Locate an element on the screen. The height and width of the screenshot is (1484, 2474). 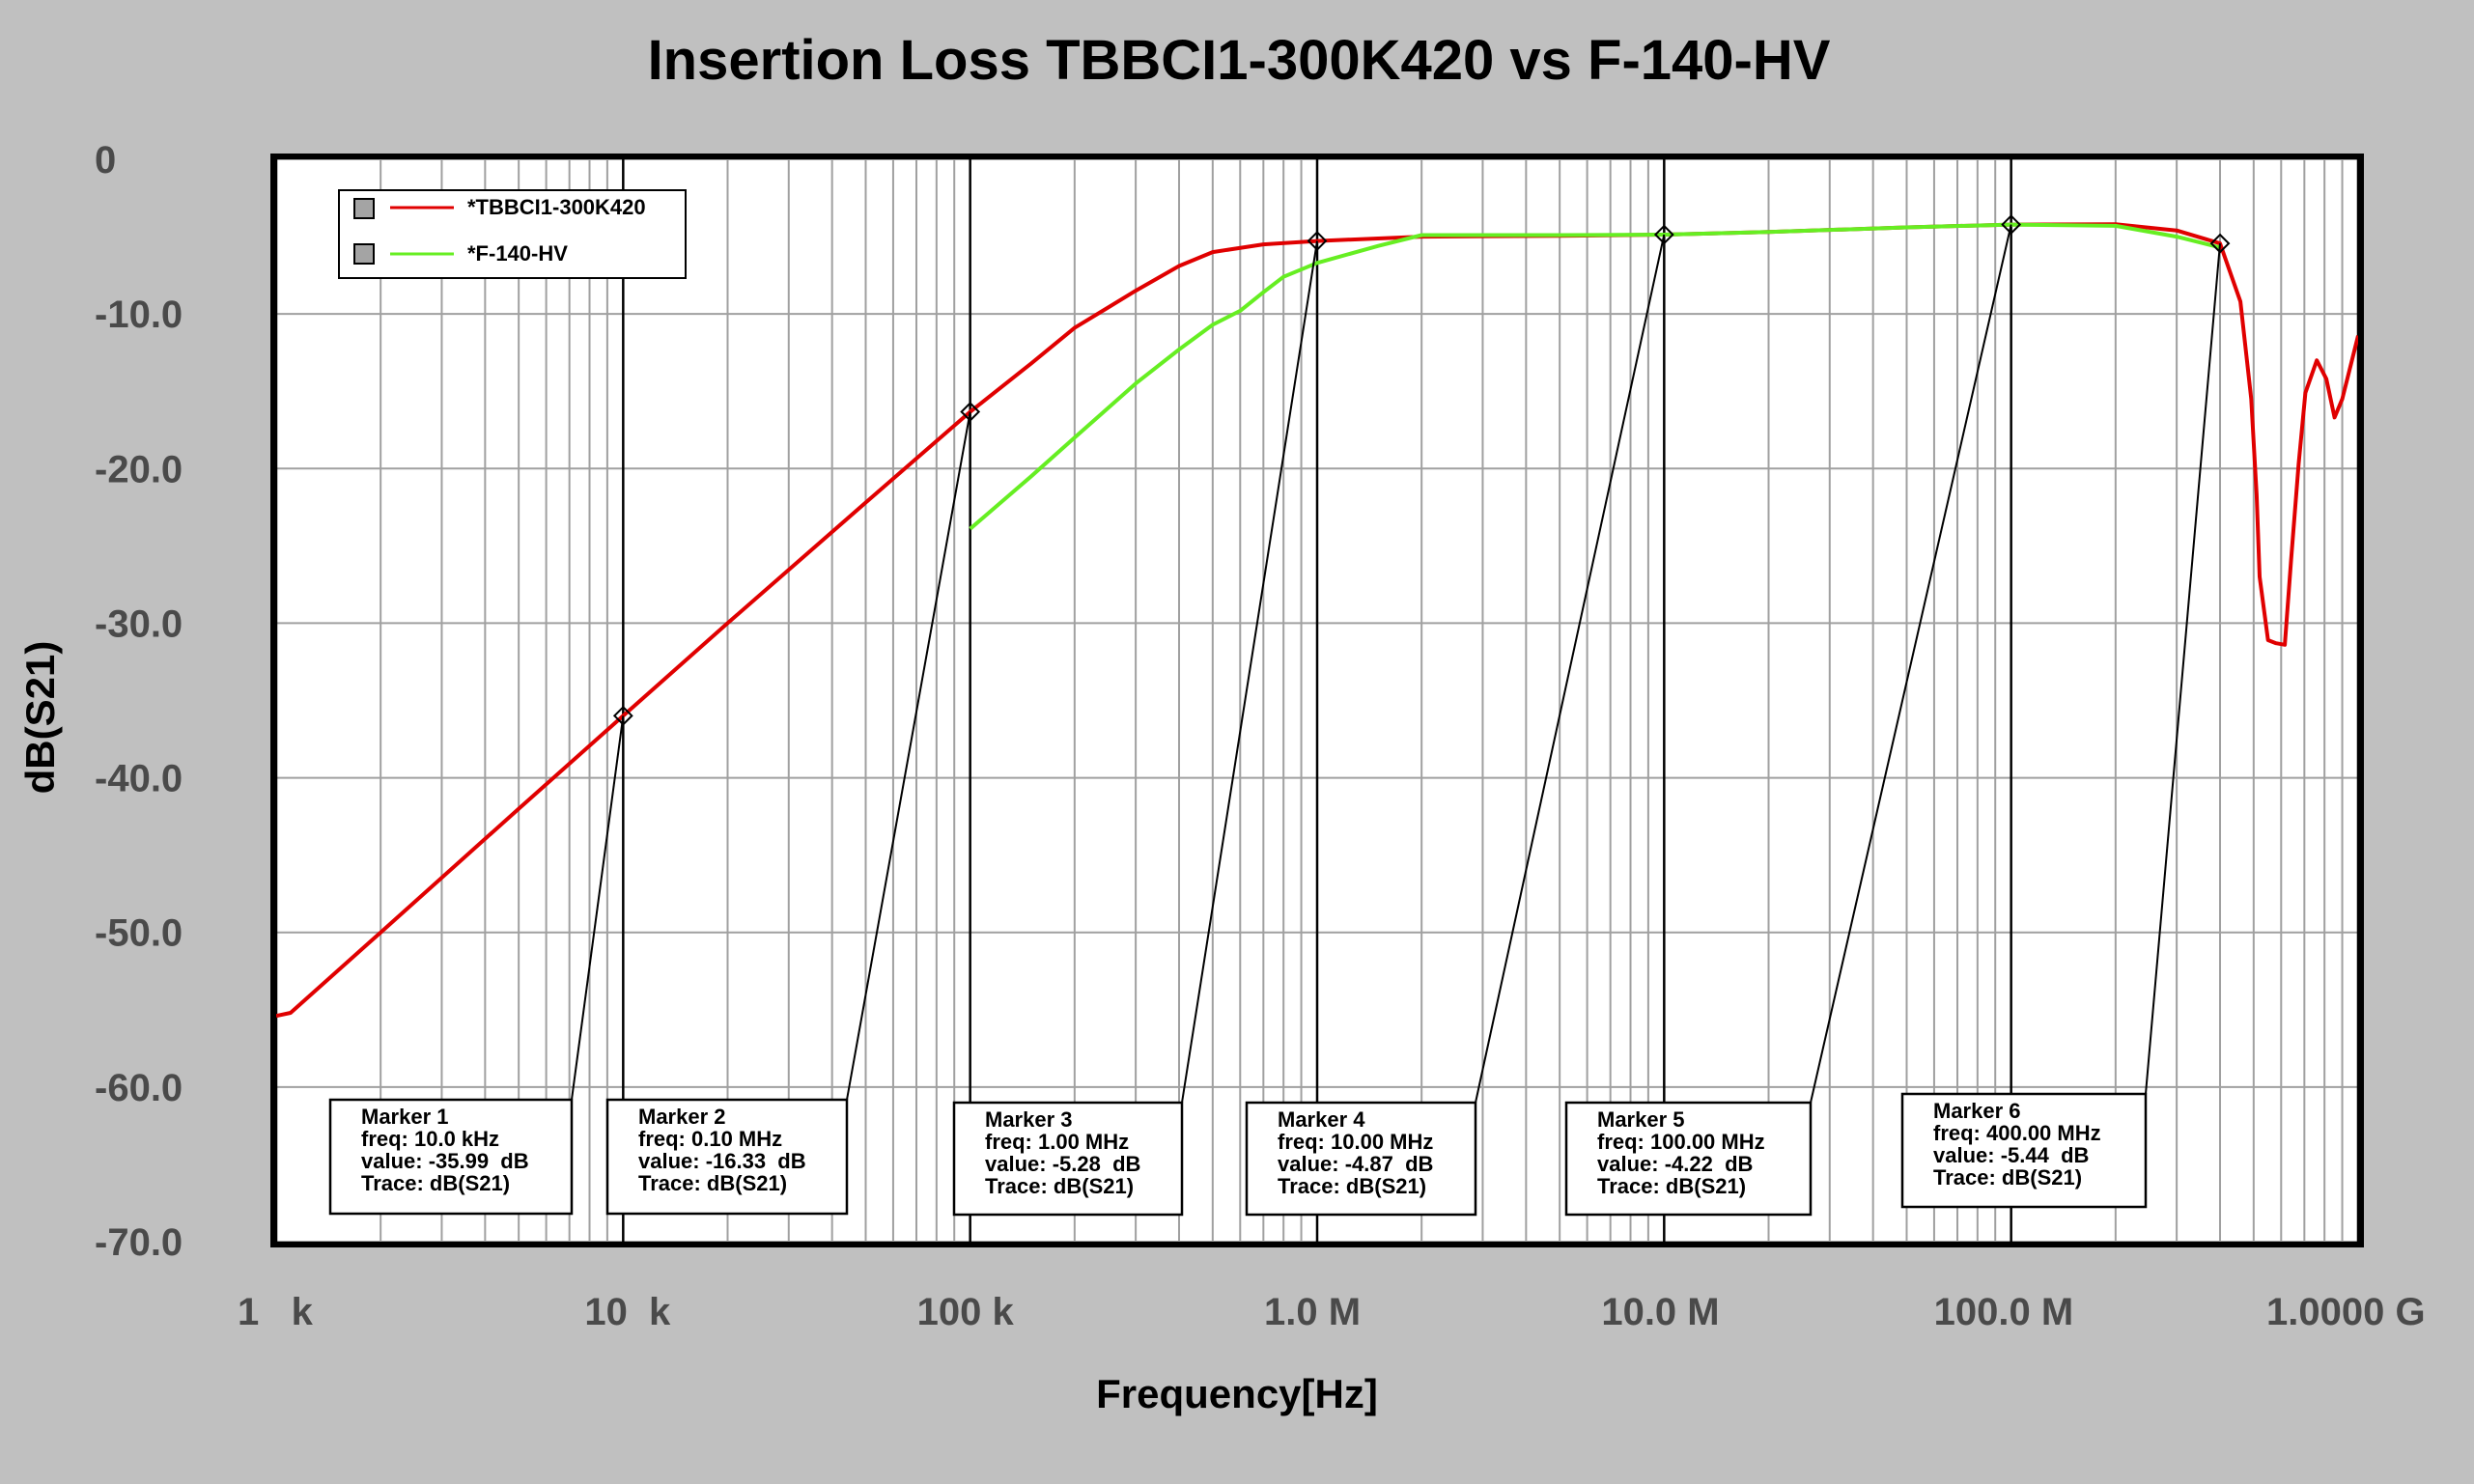
y-axis-label: dB(S21) is located at coordinates (40, 718).